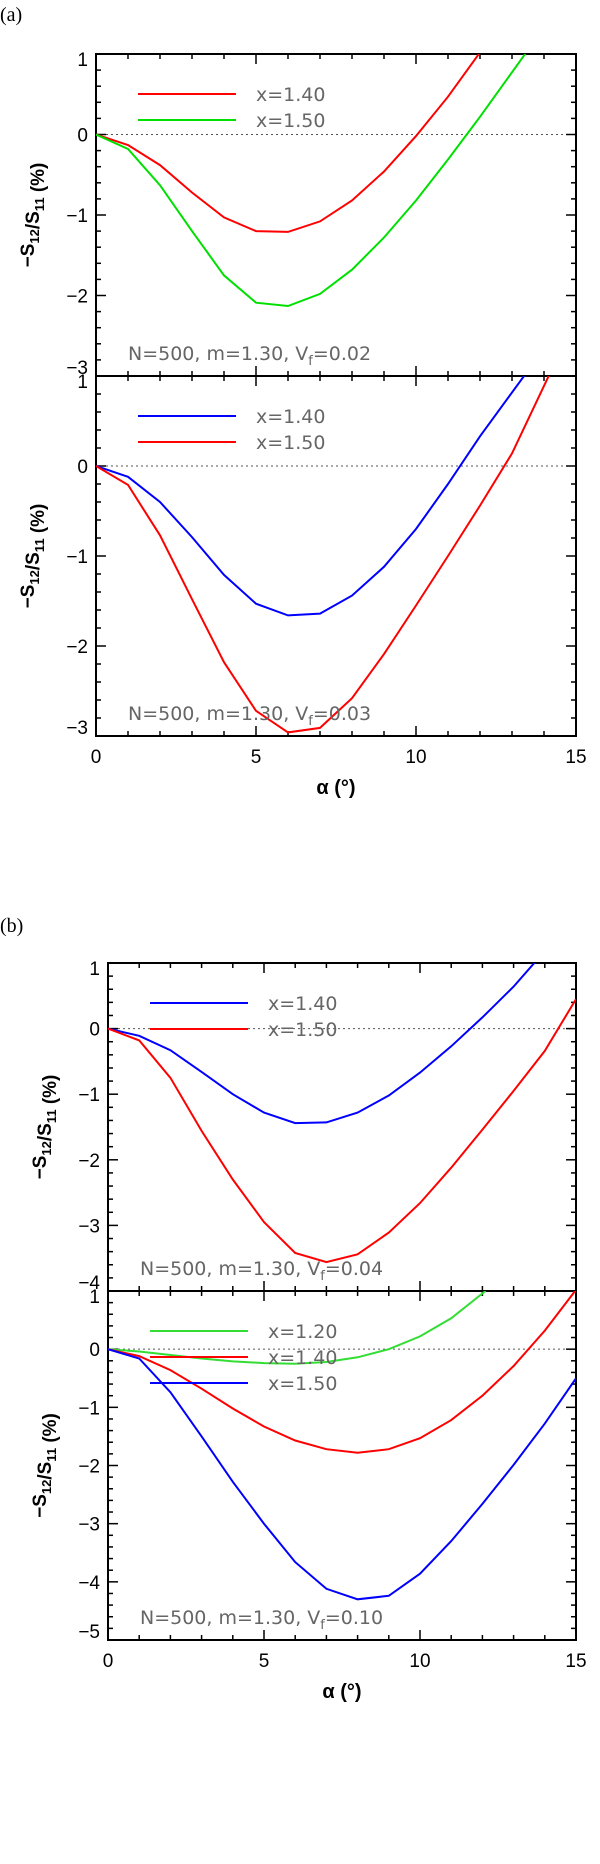  I want to click on panel-annotation: N=500, m=1.30, Vf=0.02, so click(249, 356).